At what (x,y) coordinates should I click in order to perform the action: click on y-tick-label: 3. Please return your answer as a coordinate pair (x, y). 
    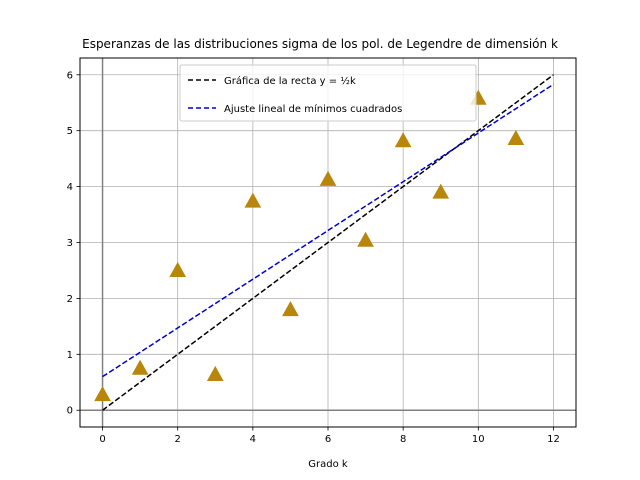
    Looking at the image, I should click on (70, 243).